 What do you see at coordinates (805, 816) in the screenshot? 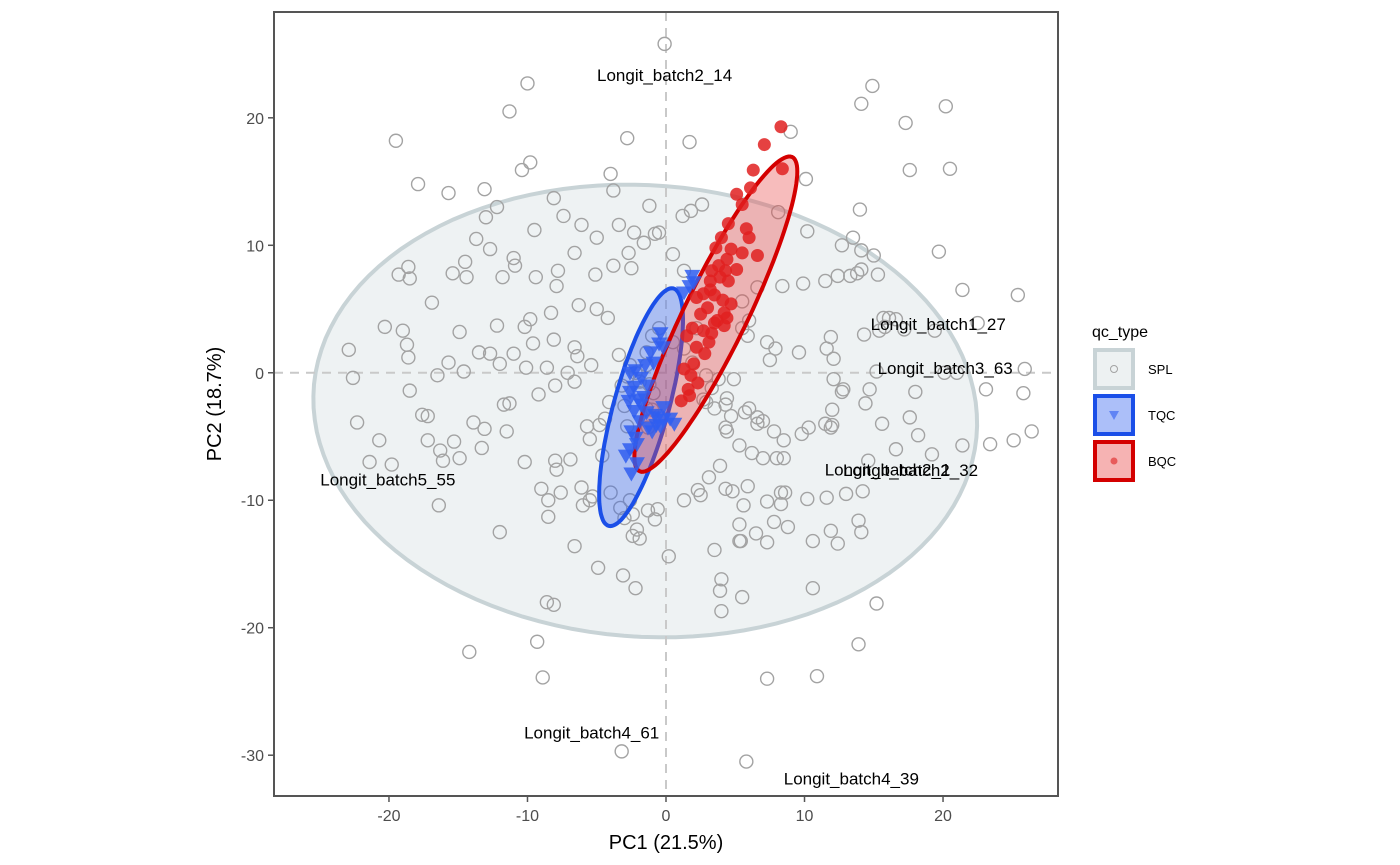
I see `x-tick-label: 10` at bounding box center [805, 816].